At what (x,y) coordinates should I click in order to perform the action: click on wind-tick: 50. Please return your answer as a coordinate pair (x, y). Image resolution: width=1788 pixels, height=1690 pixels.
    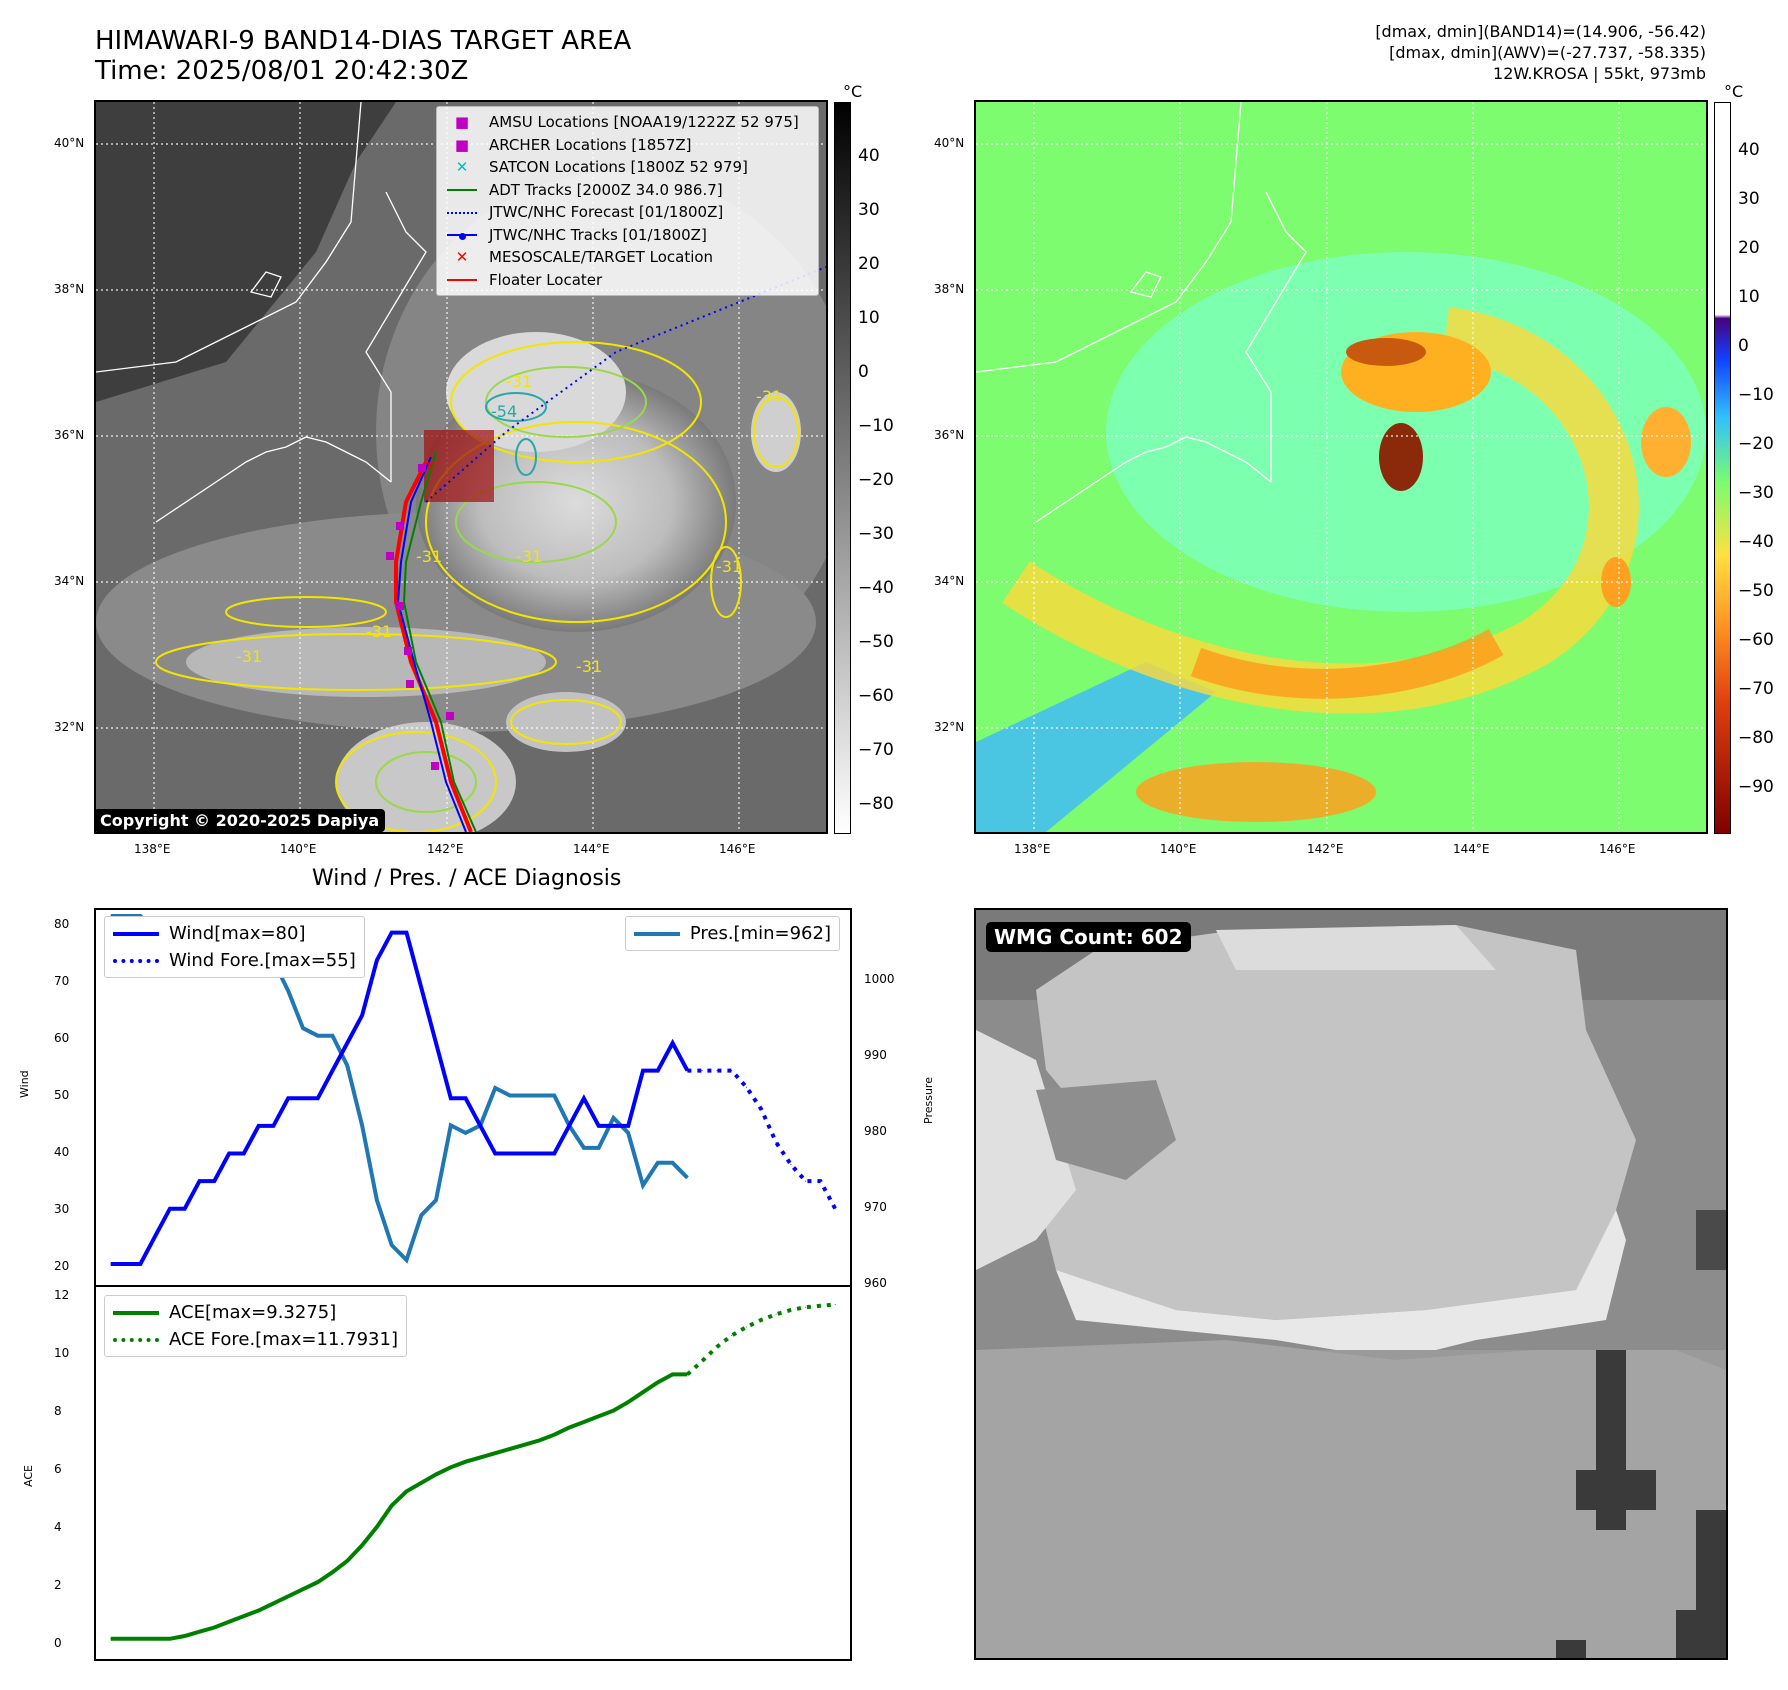
    Looking at the image, I should click on (62, 1095).